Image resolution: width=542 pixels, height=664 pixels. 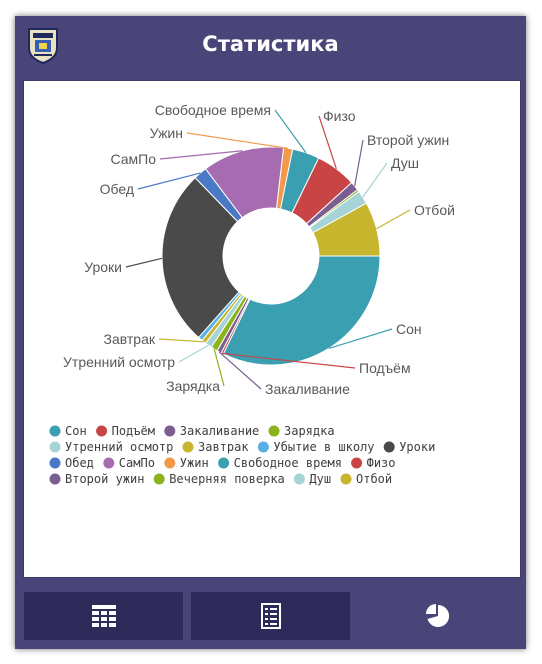 What do you see at coordinates (434, 210) in the screenshot?
I see `callout-label-16: Отбой` at bounding box center [434, 210].